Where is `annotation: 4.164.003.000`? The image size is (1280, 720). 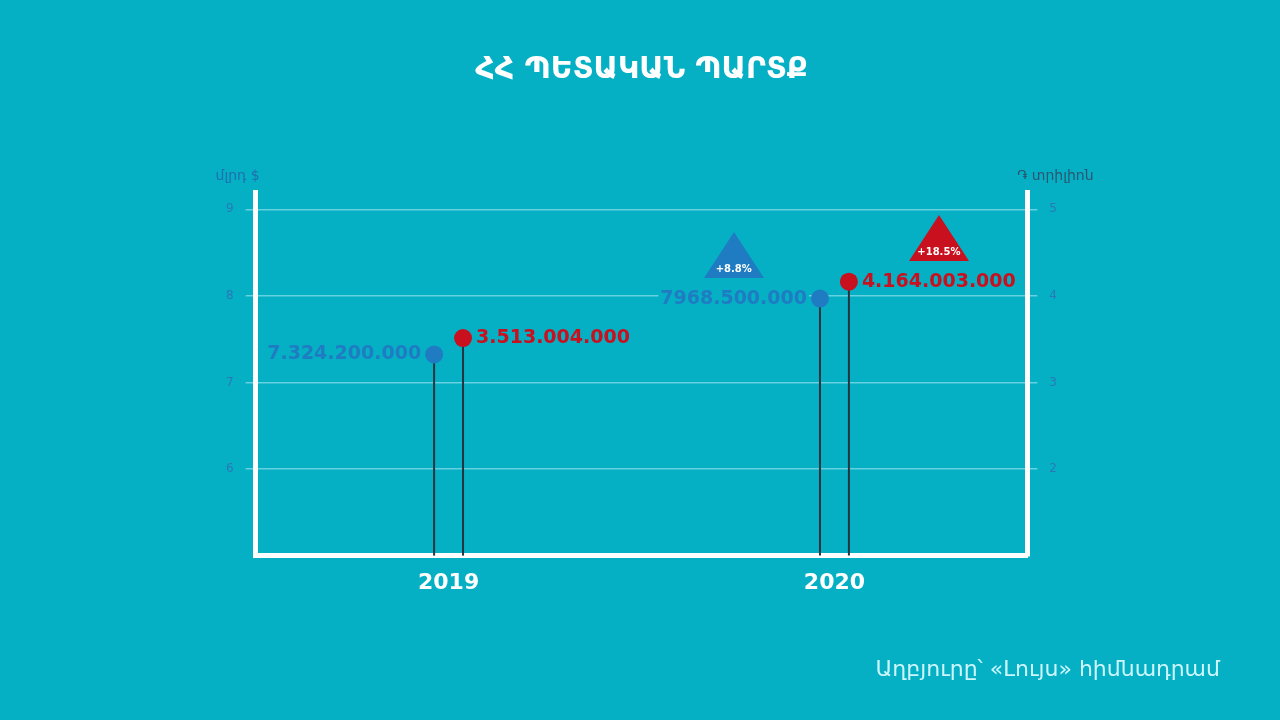
annotation: 4.164.003.000 is located at coordinates (938, 279).